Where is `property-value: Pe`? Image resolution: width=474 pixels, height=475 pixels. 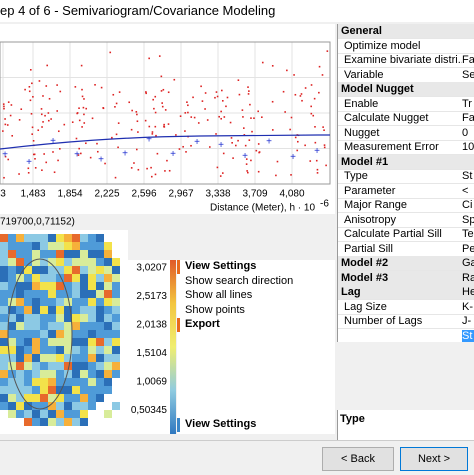
property-value: Pe is located at coordinates (468, 248).